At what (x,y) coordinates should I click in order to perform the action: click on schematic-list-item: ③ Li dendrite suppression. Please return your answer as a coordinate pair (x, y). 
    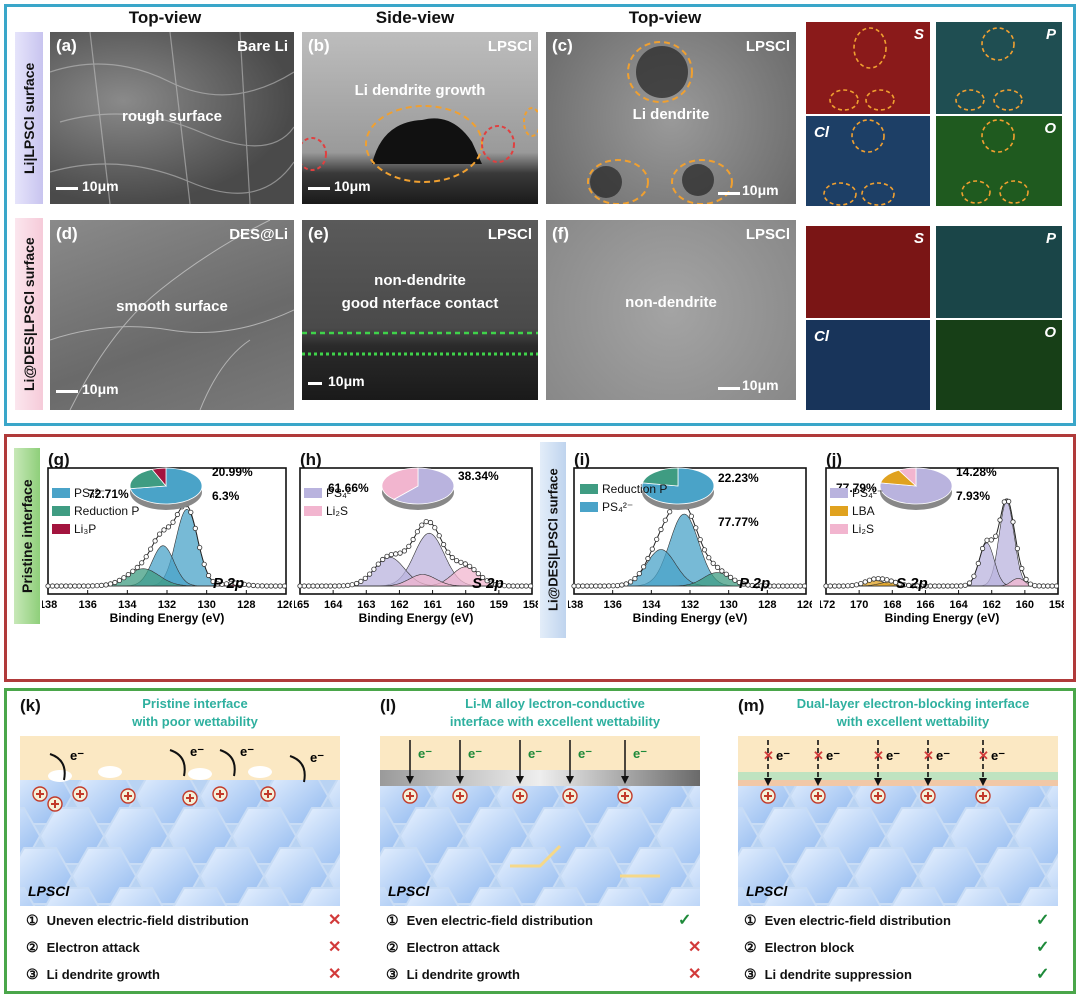
    Looking at the image, I should click on (828, 974).